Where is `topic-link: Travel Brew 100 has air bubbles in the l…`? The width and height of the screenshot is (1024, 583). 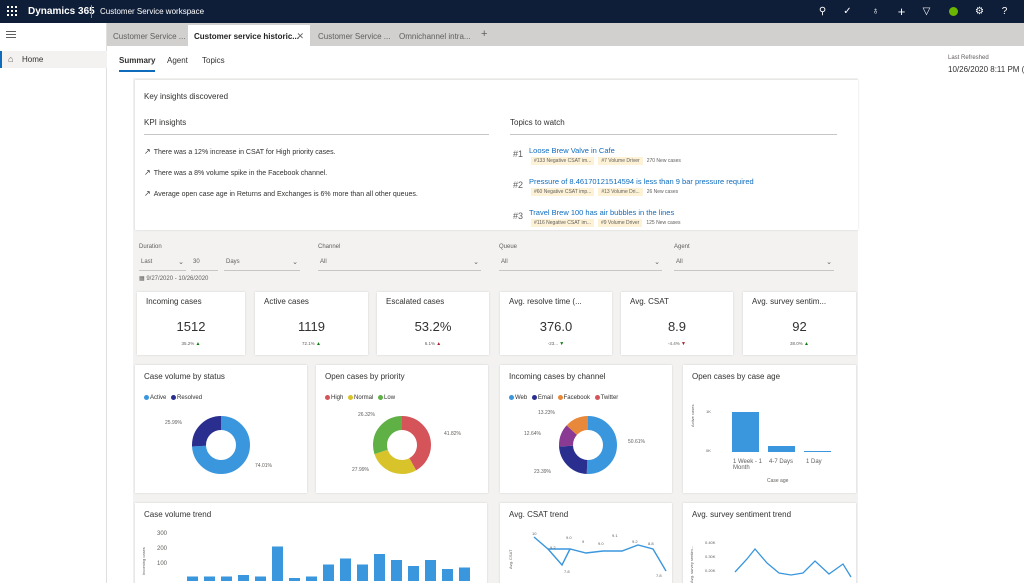
topic-link: Travel Brew 100 has air bubbles in the l… is located at coordinates (602, 212).